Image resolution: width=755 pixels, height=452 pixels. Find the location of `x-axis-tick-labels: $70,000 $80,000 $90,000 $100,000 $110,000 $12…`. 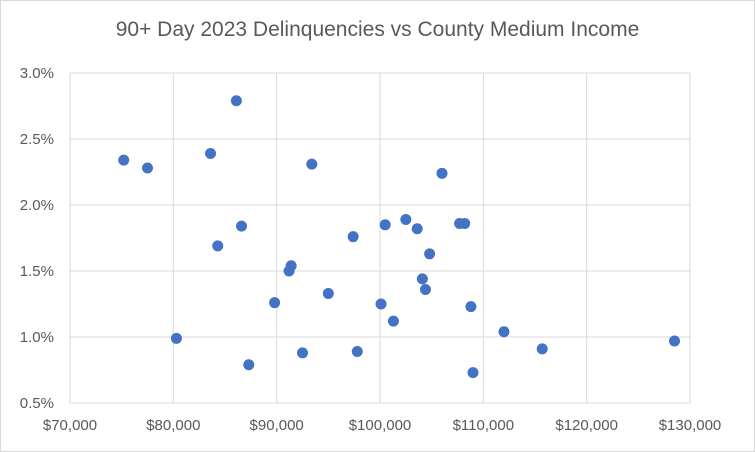

x-axis-tick-labels: $70,000 $80,000 $90,000 $100,000 $110,000 $12… is located at coordinates (382, 425).